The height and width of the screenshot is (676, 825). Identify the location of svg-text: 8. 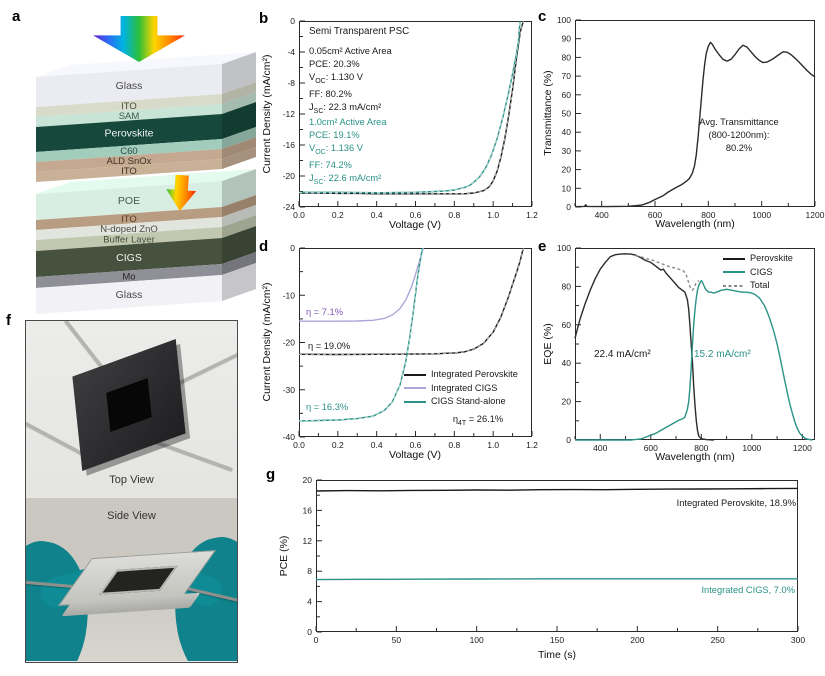
(309, 571).